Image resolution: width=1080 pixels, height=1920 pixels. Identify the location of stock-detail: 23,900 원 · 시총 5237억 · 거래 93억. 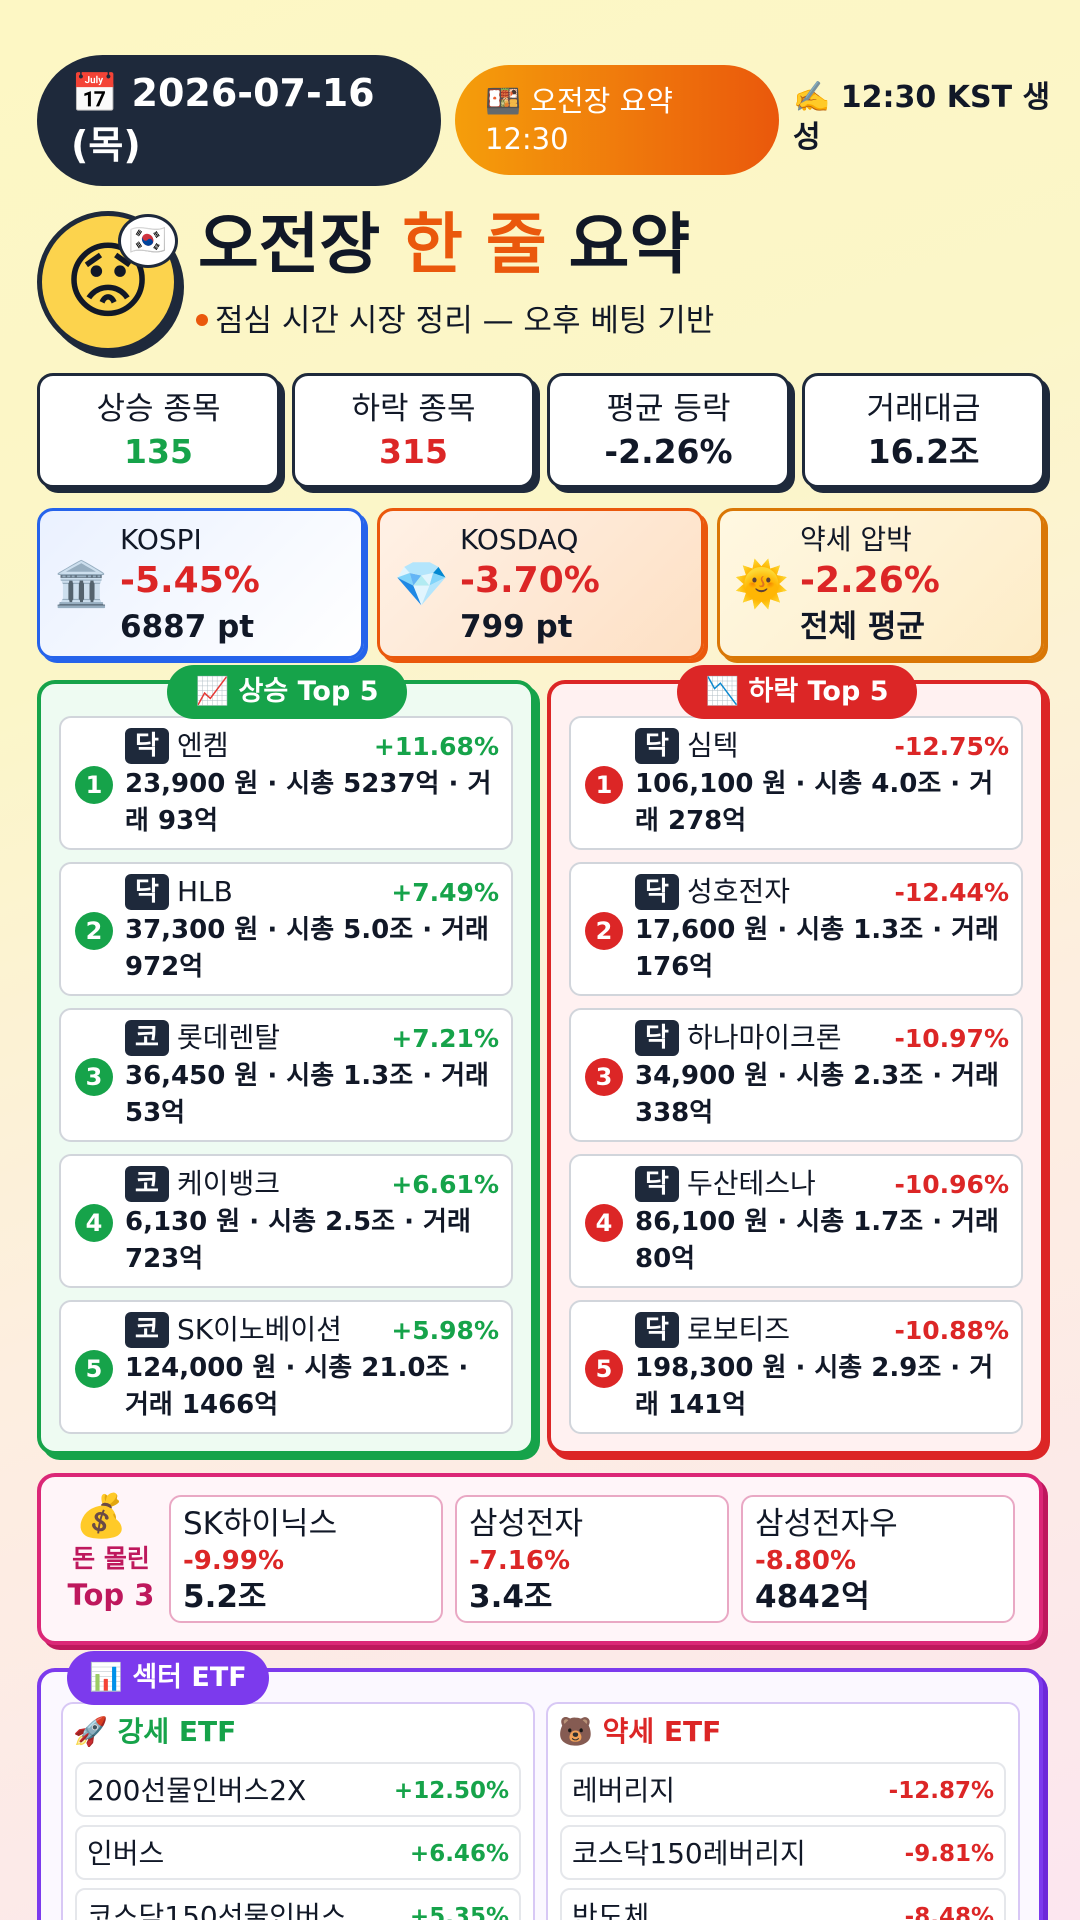
(308, 802).